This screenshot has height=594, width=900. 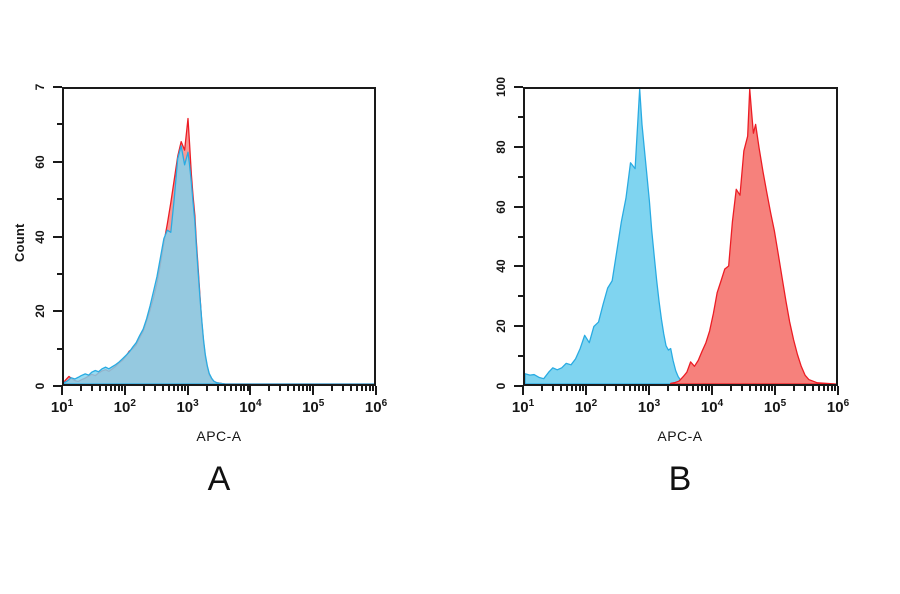 I want to click on y-tick-label: 100, so click(x=501, y=87).